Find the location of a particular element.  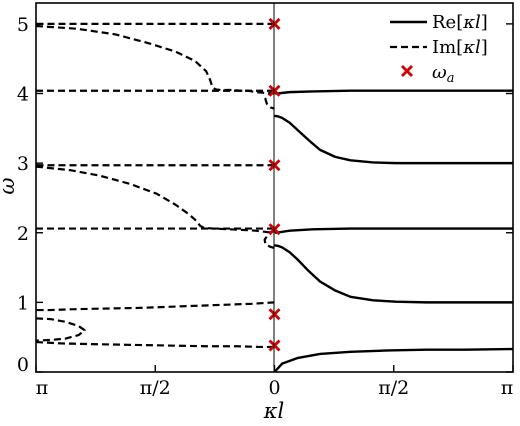

y-tick-label-3: 3 is located at coordinates (23, 164).